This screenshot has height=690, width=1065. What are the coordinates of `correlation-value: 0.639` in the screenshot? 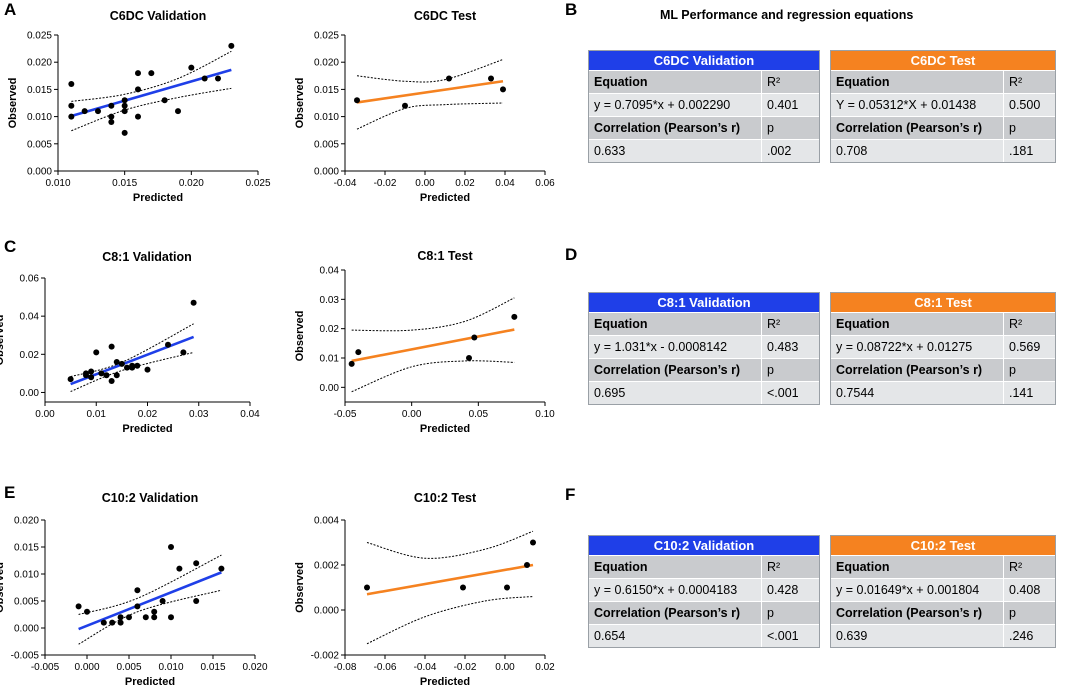 It's located at (852, 636).